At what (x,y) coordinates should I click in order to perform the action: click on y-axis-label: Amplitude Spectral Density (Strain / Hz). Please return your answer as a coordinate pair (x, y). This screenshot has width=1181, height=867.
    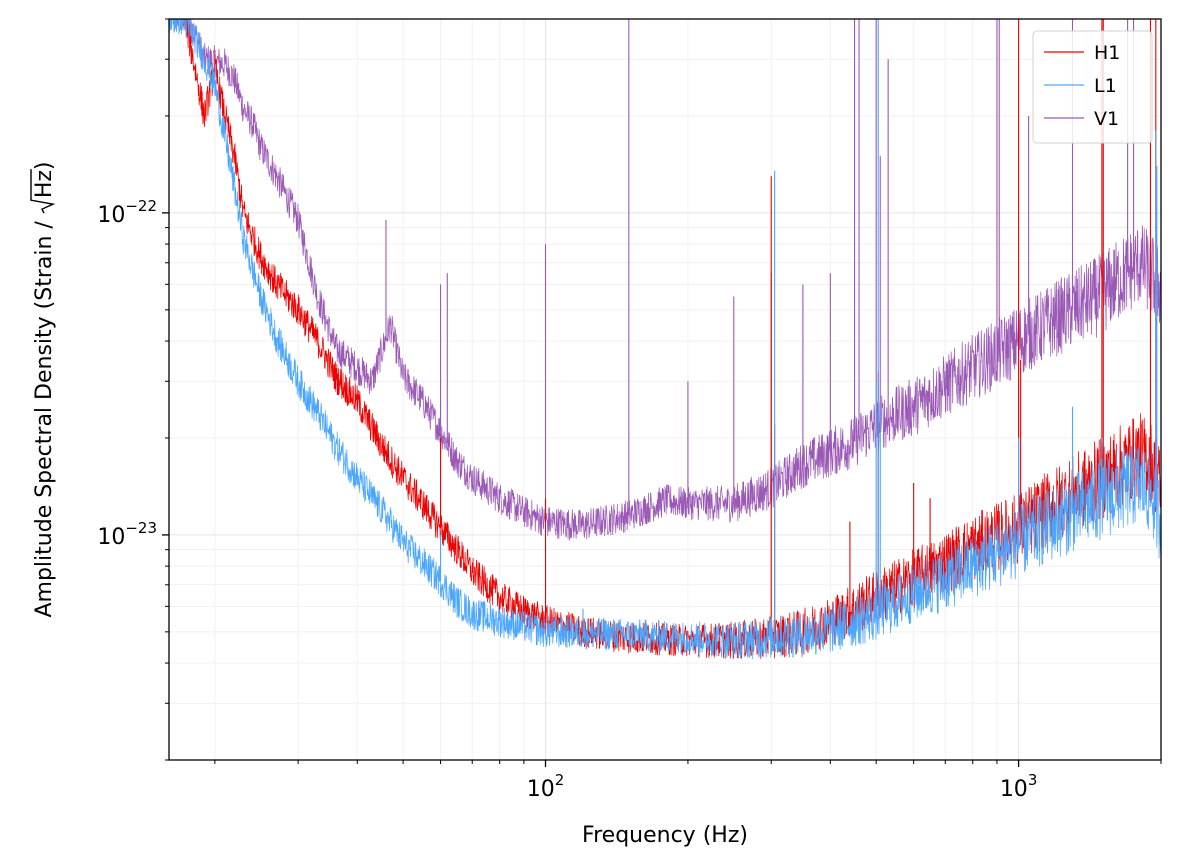
    Looking at the image, I should click on (43, 389).